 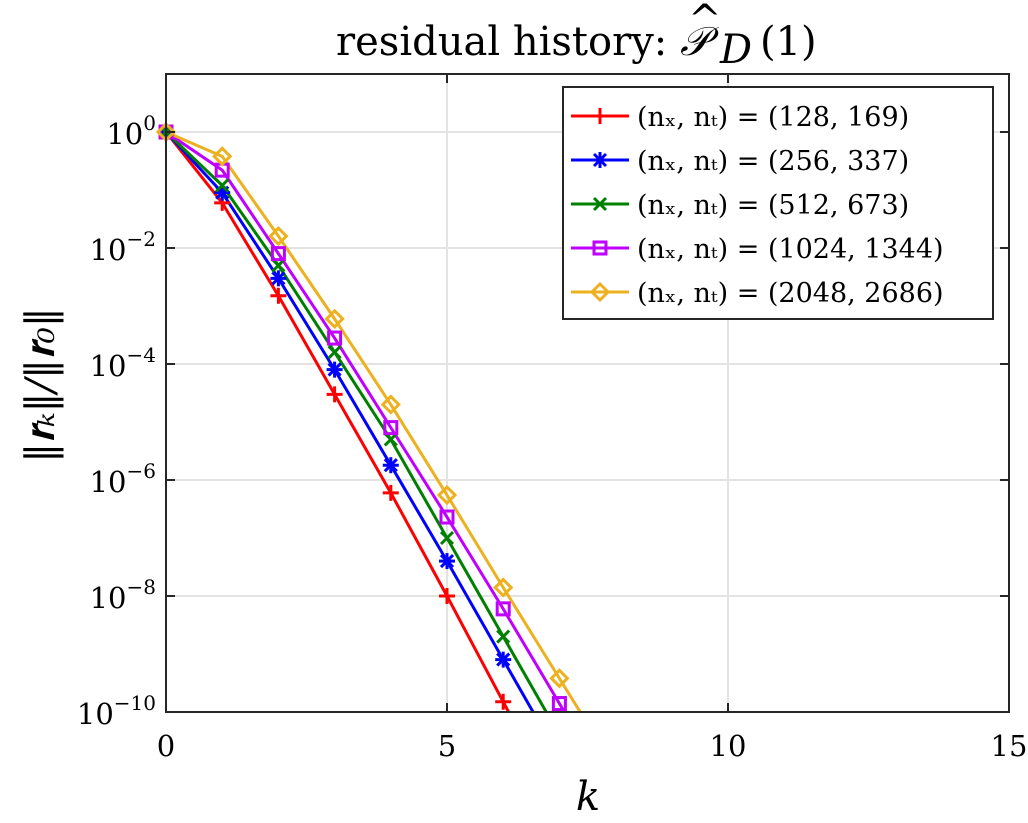 I want to click on y-tick-label: 10⁻⁴, so click(x=123, y=363).